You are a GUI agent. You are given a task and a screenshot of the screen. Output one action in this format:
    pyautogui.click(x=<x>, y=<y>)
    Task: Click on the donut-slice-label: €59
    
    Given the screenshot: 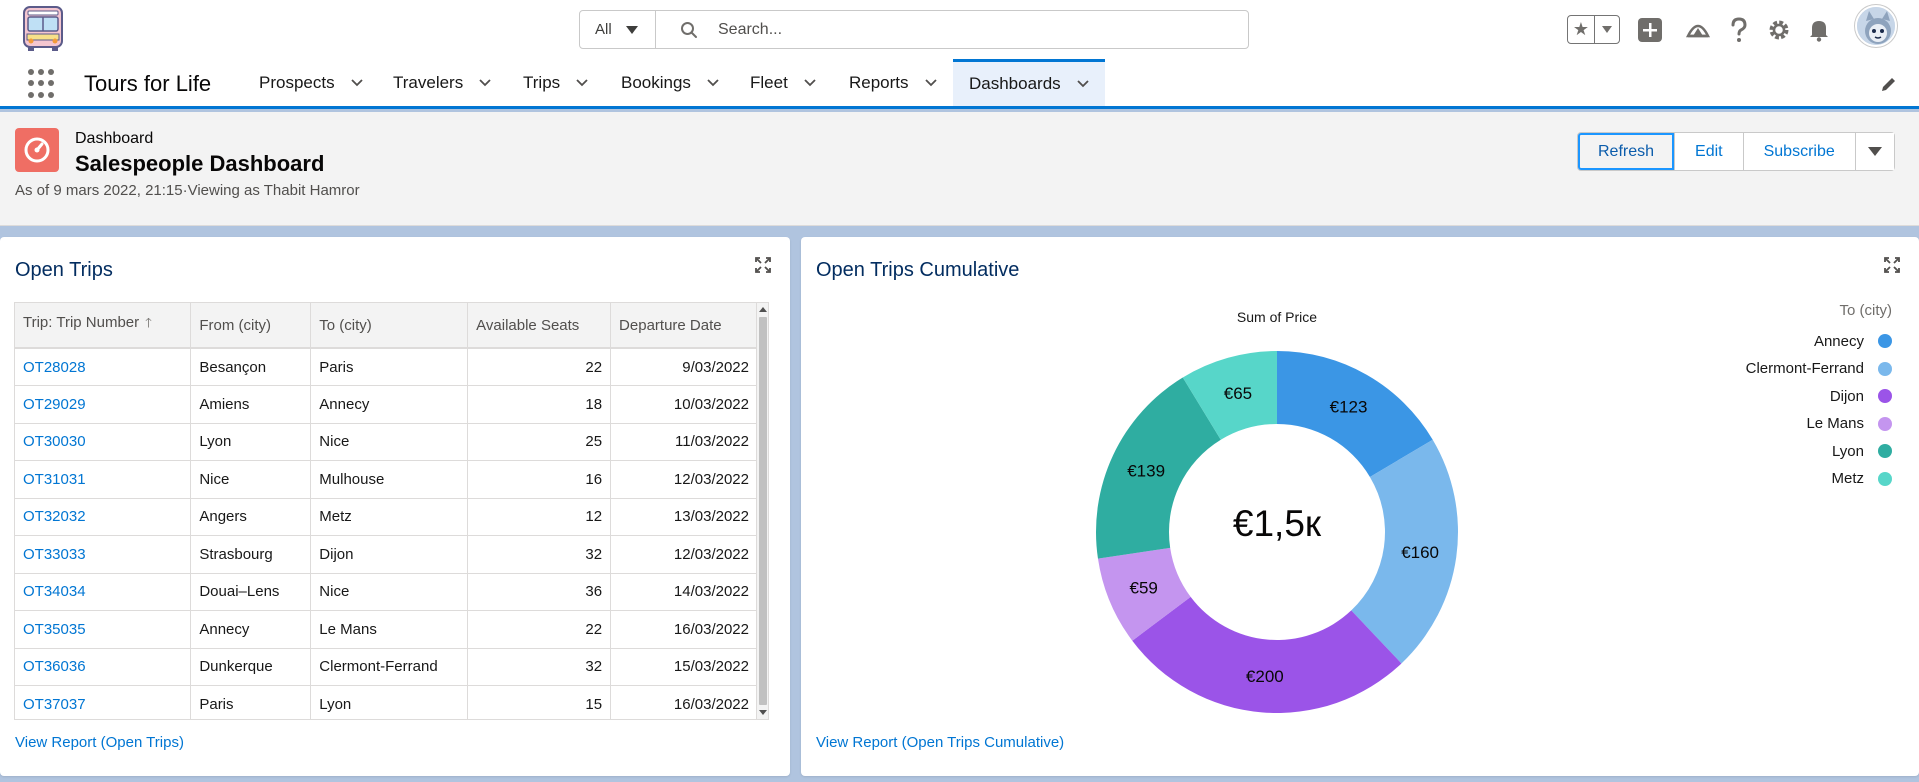 What is the action you would take?
    pyautogui.click(x=1143, y=588)
    